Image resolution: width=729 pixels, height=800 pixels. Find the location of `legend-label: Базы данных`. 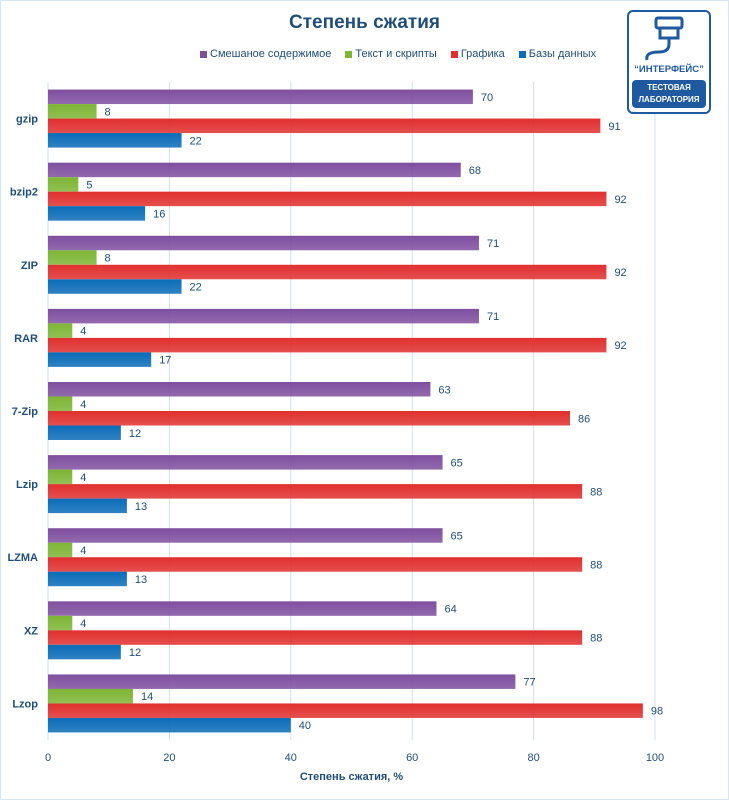

legend-label: Базы данных is located at coordinates (562, 54).